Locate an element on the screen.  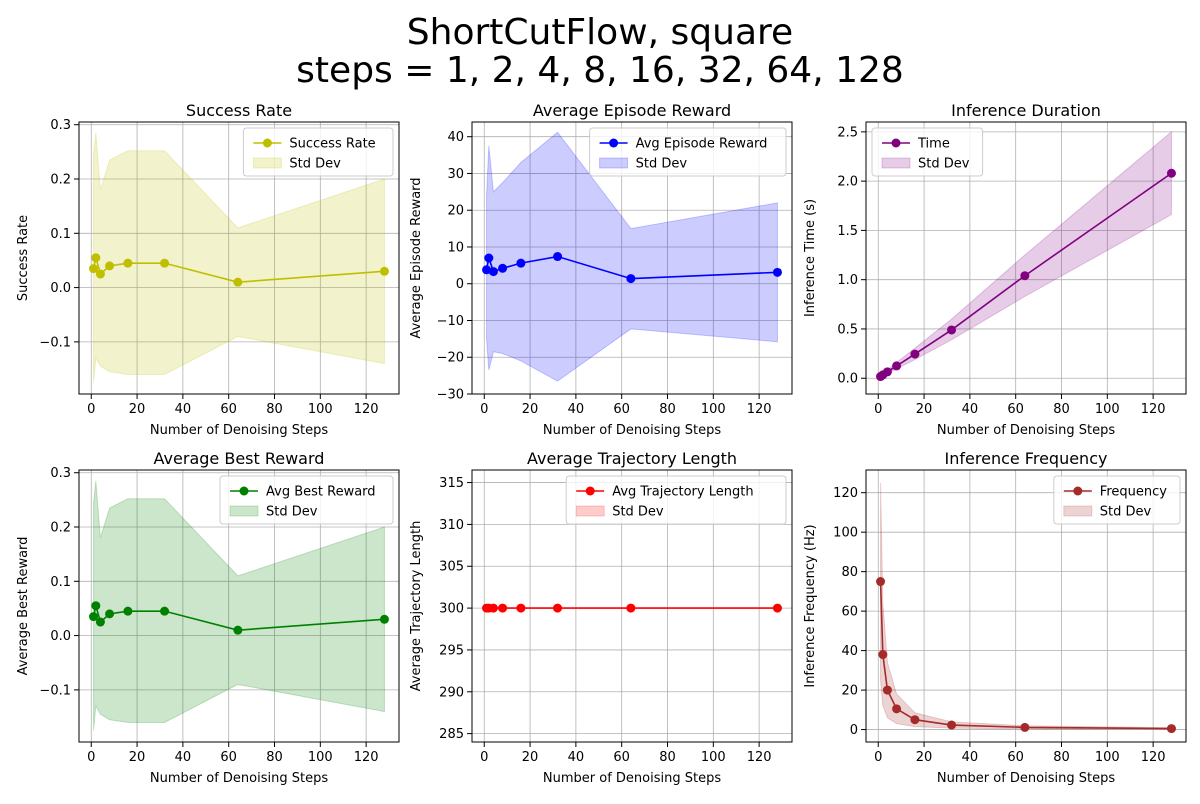
legend: Frequency Std Dev is located at coordinates (1117, 500).